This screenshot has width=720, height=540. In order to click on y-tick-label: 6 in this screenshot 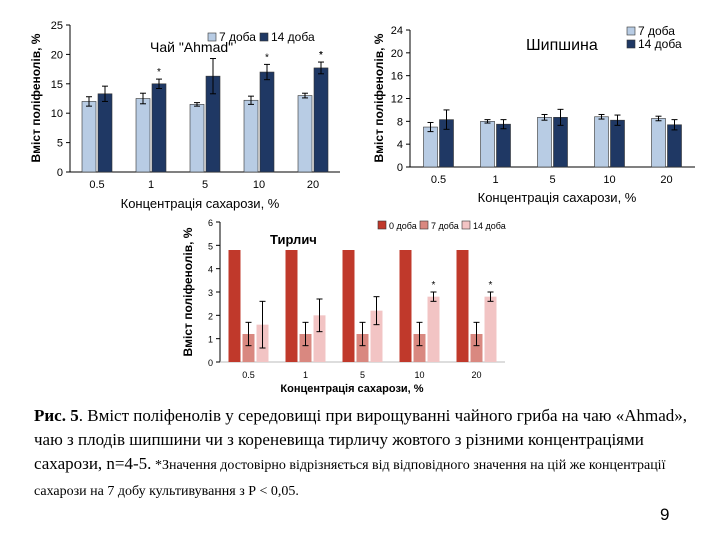, I will do `click(210, 223)`.